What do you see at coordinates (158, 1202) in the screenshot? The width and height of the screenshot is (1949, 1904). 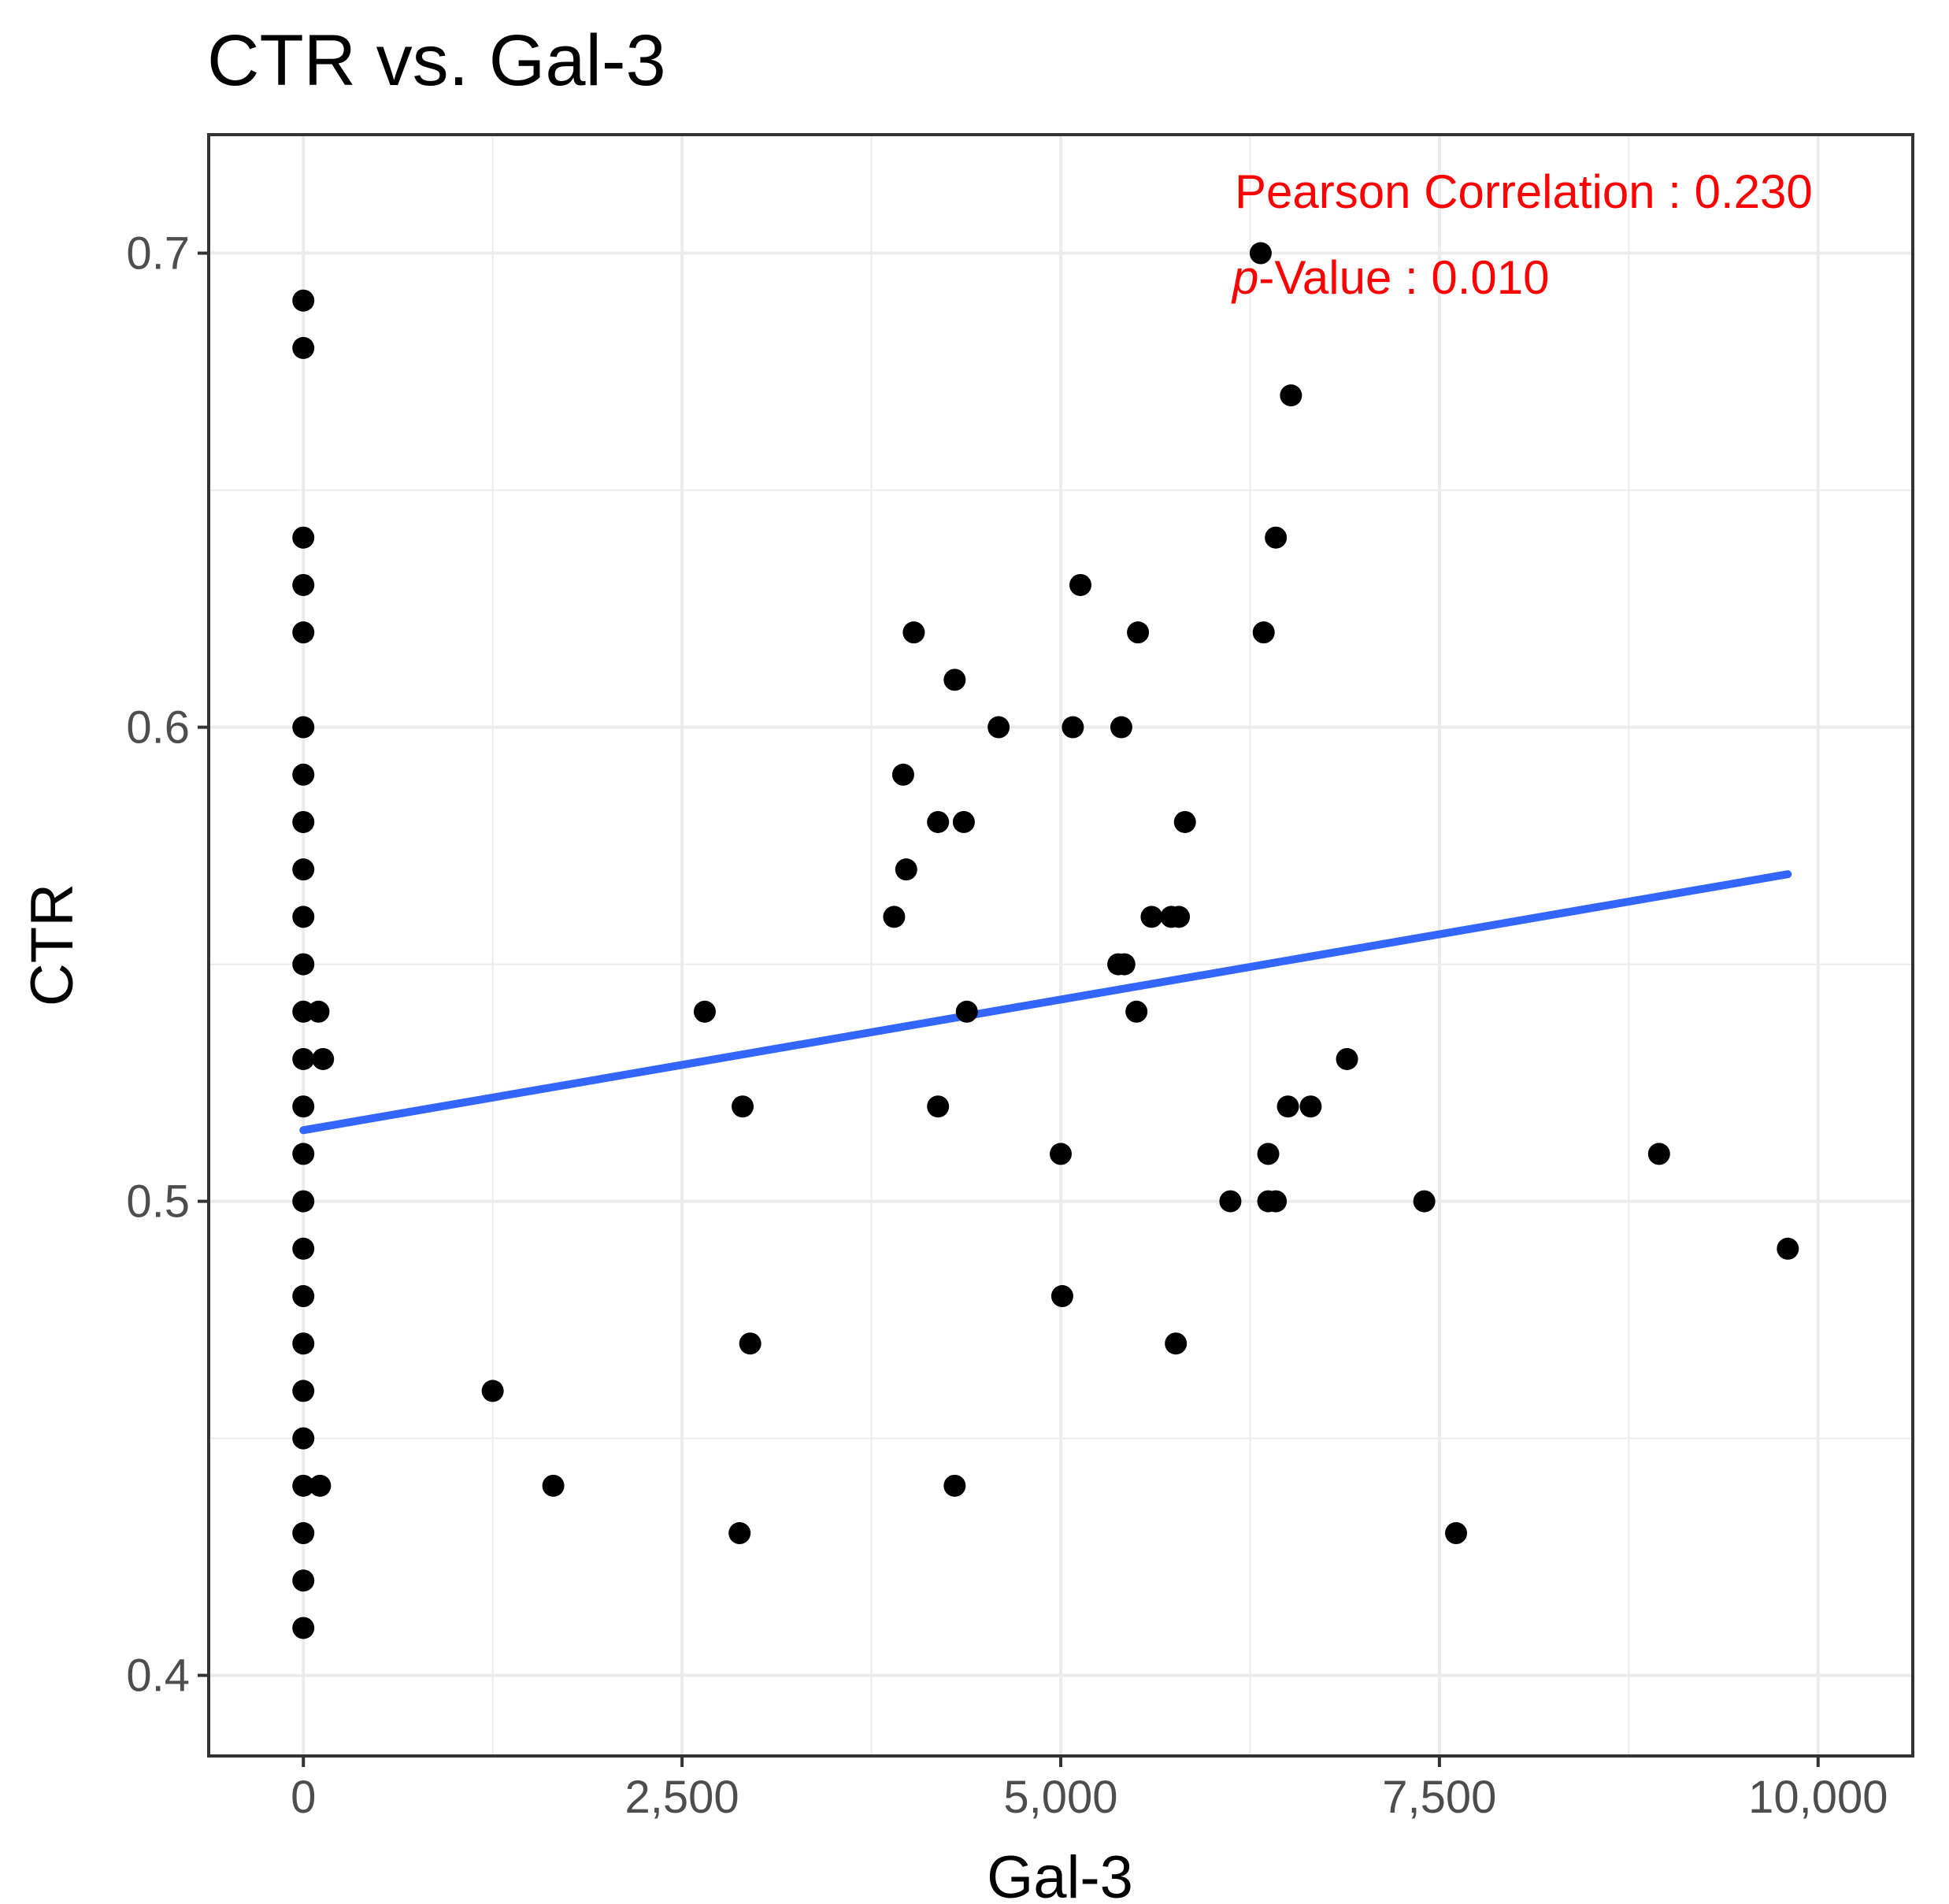 I see `y-tick-label: 0.5` at bounding box center [158, 1202].